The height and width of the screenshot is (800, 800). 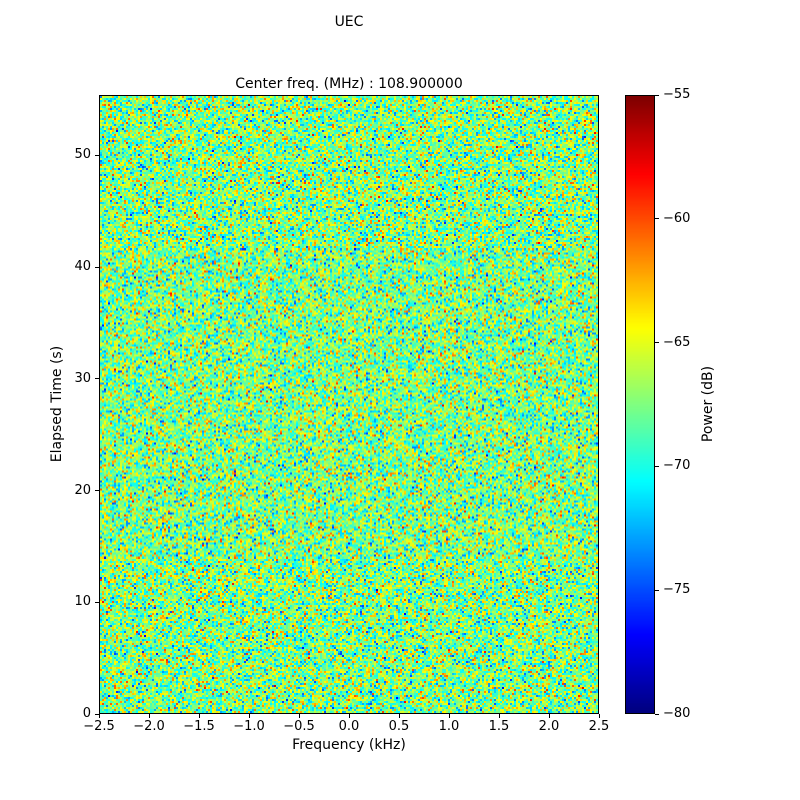 I want to click on y-tick-label: 10, so click(x=82, y=602).